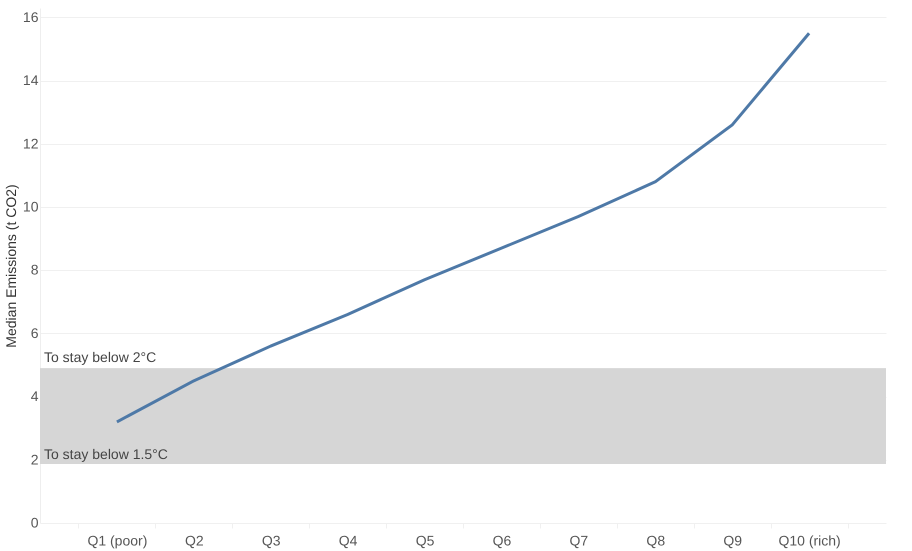 This screenshot has width=912, height=551. What do you see at coordinates (30, 143) in the screenshot?
I see `y-tick-label: 12` at bounding box center [30, 143].